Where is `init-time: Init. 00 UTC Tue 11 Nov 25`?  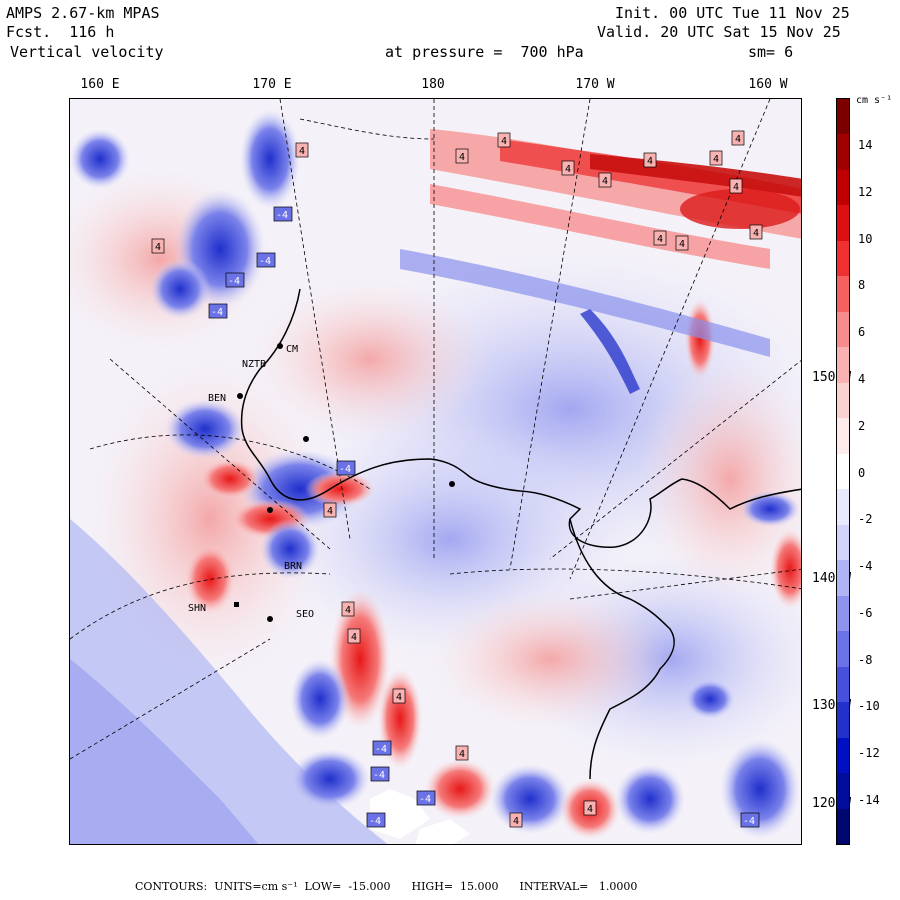
init-time: Init. 00 UTC Tue 11 Nov 25 is located at coordinates (732, 13).